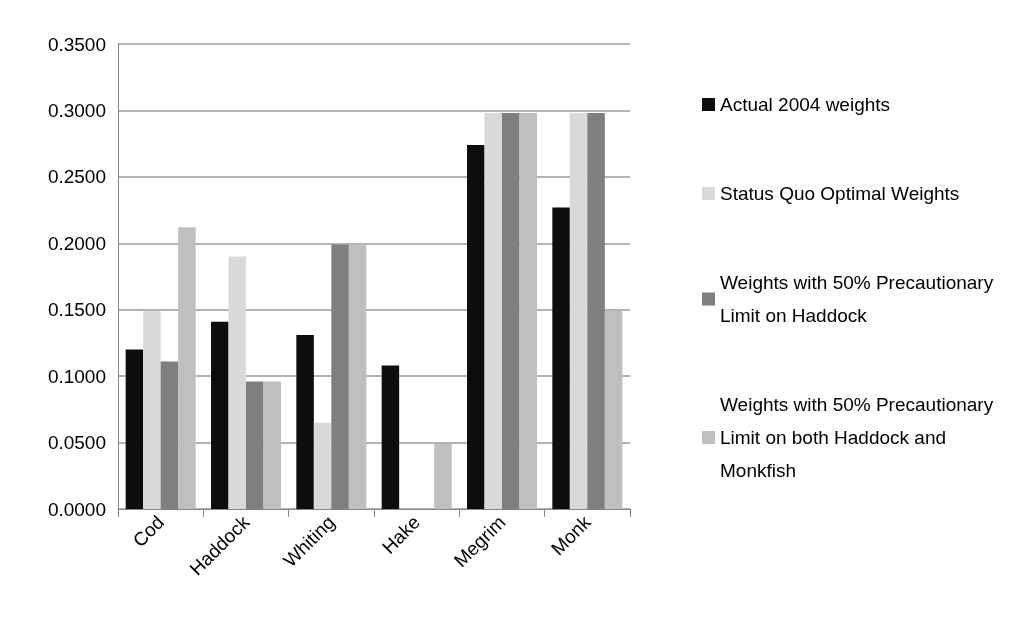  I want to click on legend-label: Status Quo Optimal Weights, so click(840, 193).